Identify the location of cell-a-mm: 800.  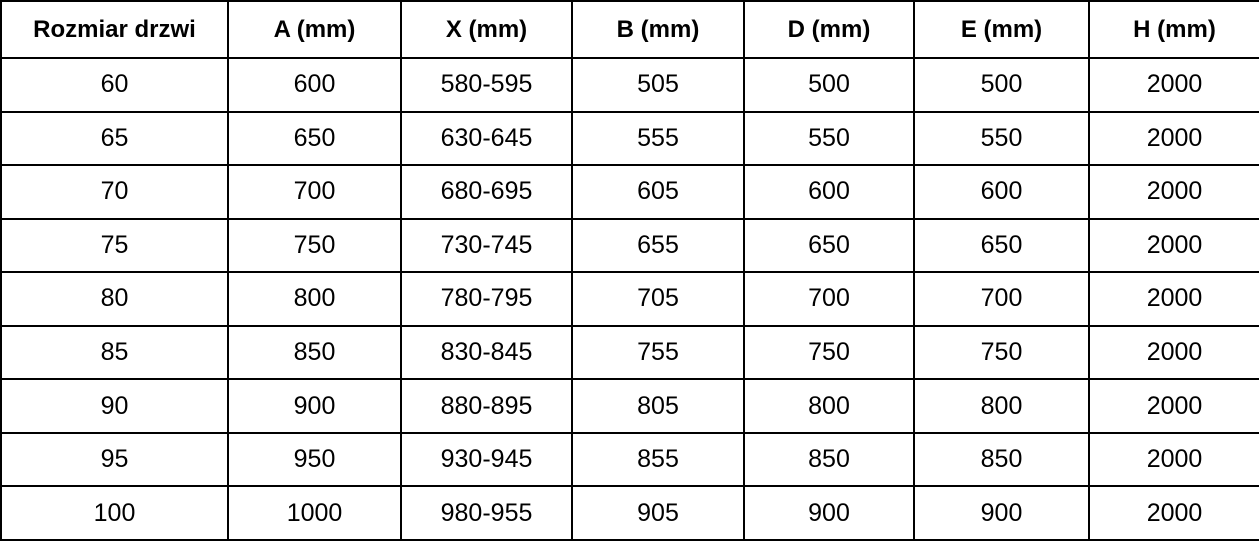
(314, 299).